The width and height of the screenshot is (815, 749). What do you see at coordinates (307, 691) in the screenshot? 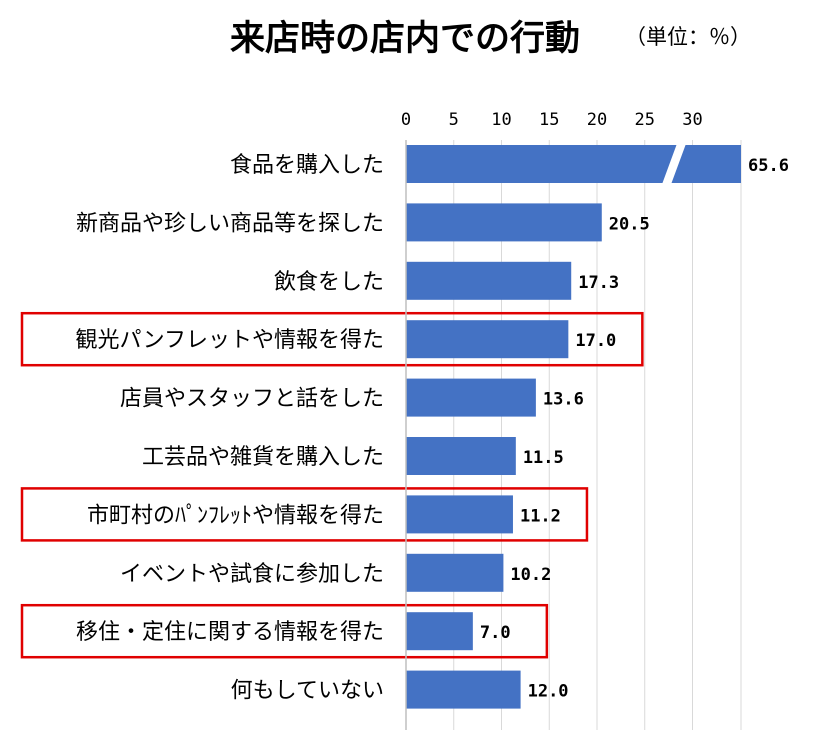
I see `category-label: 何もしていない` at bounding box center [307, 691].